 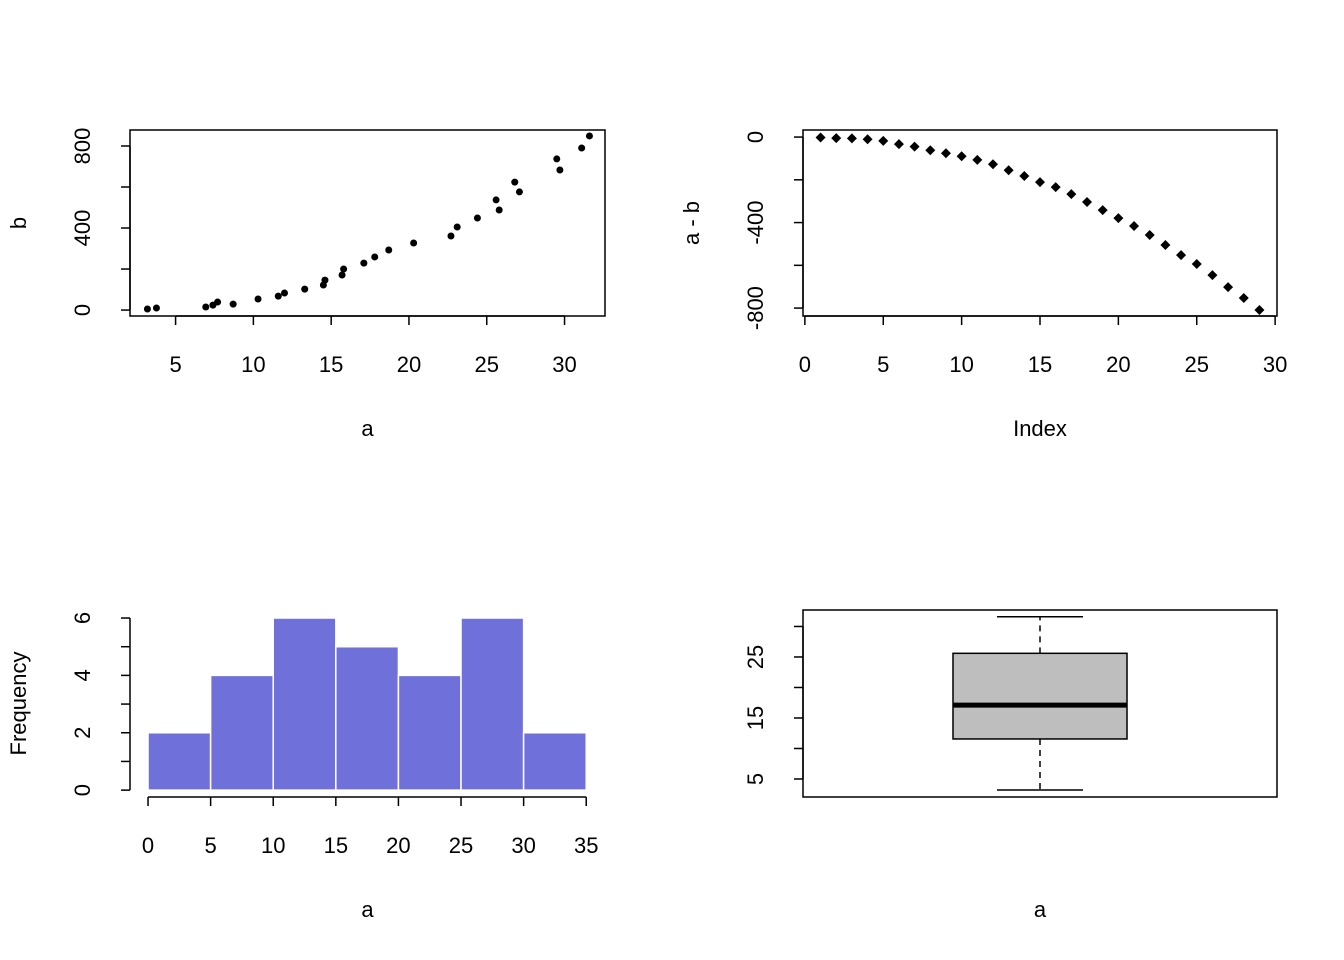 What do you see at coordinates (18, 704) in the screenshot?
I see `y-axis-label: Frequency` at bounding box center [18, 704].